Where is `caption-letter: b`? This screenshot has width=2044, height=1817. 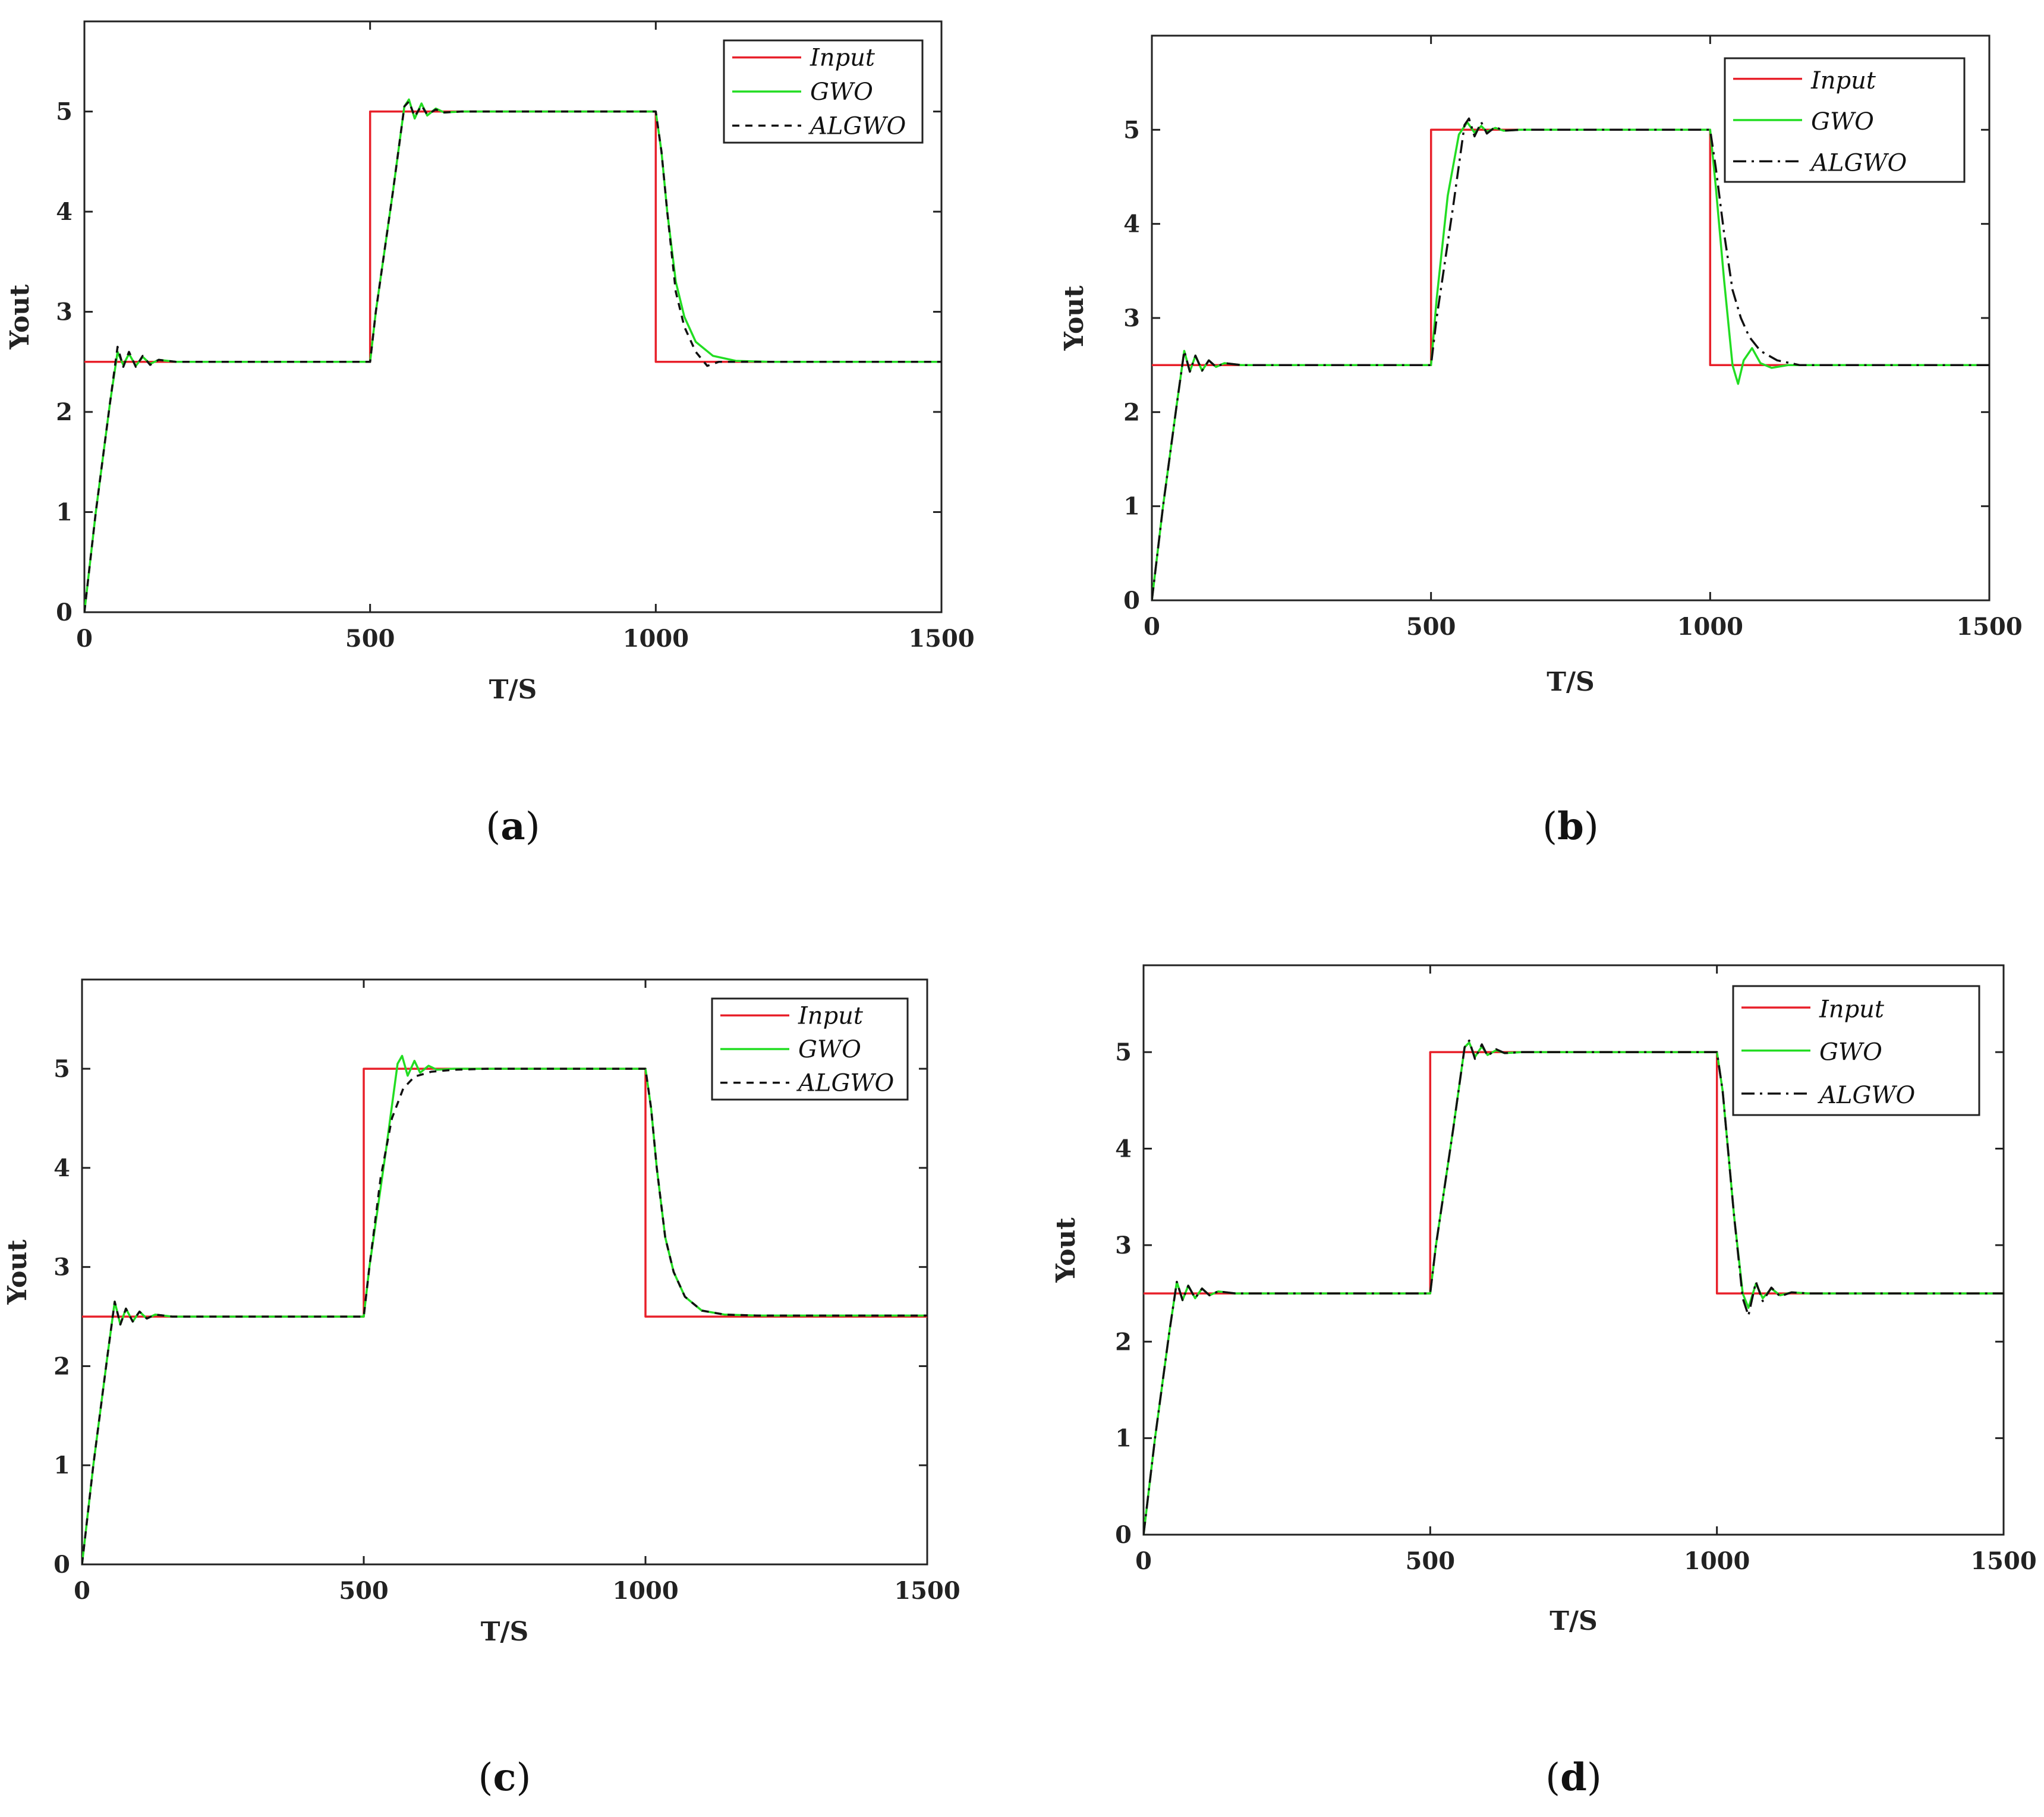
caption-letter: b is located at coordinates (1571, 826).